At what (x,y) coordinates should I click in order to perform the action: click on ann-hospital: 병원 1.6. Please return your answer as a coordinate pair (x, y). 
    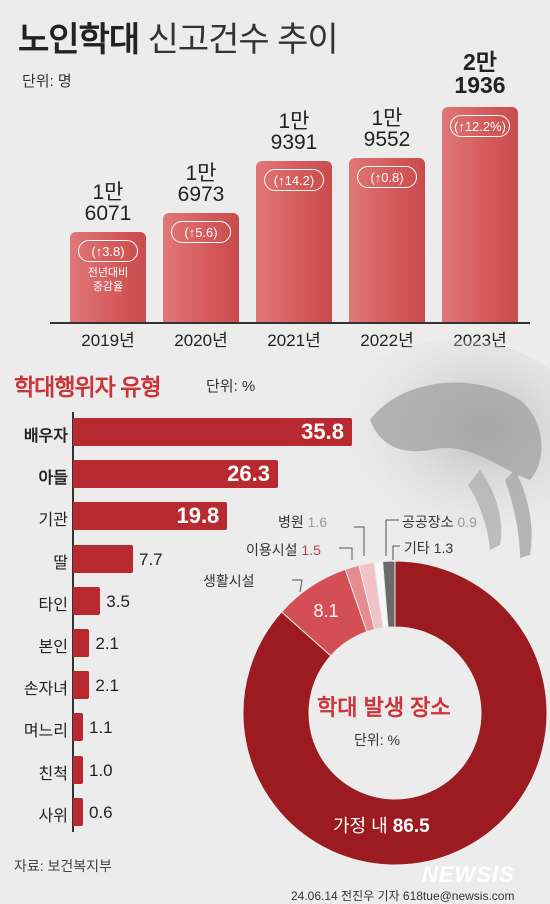
    Looking at the image, I should click on (303, 522).